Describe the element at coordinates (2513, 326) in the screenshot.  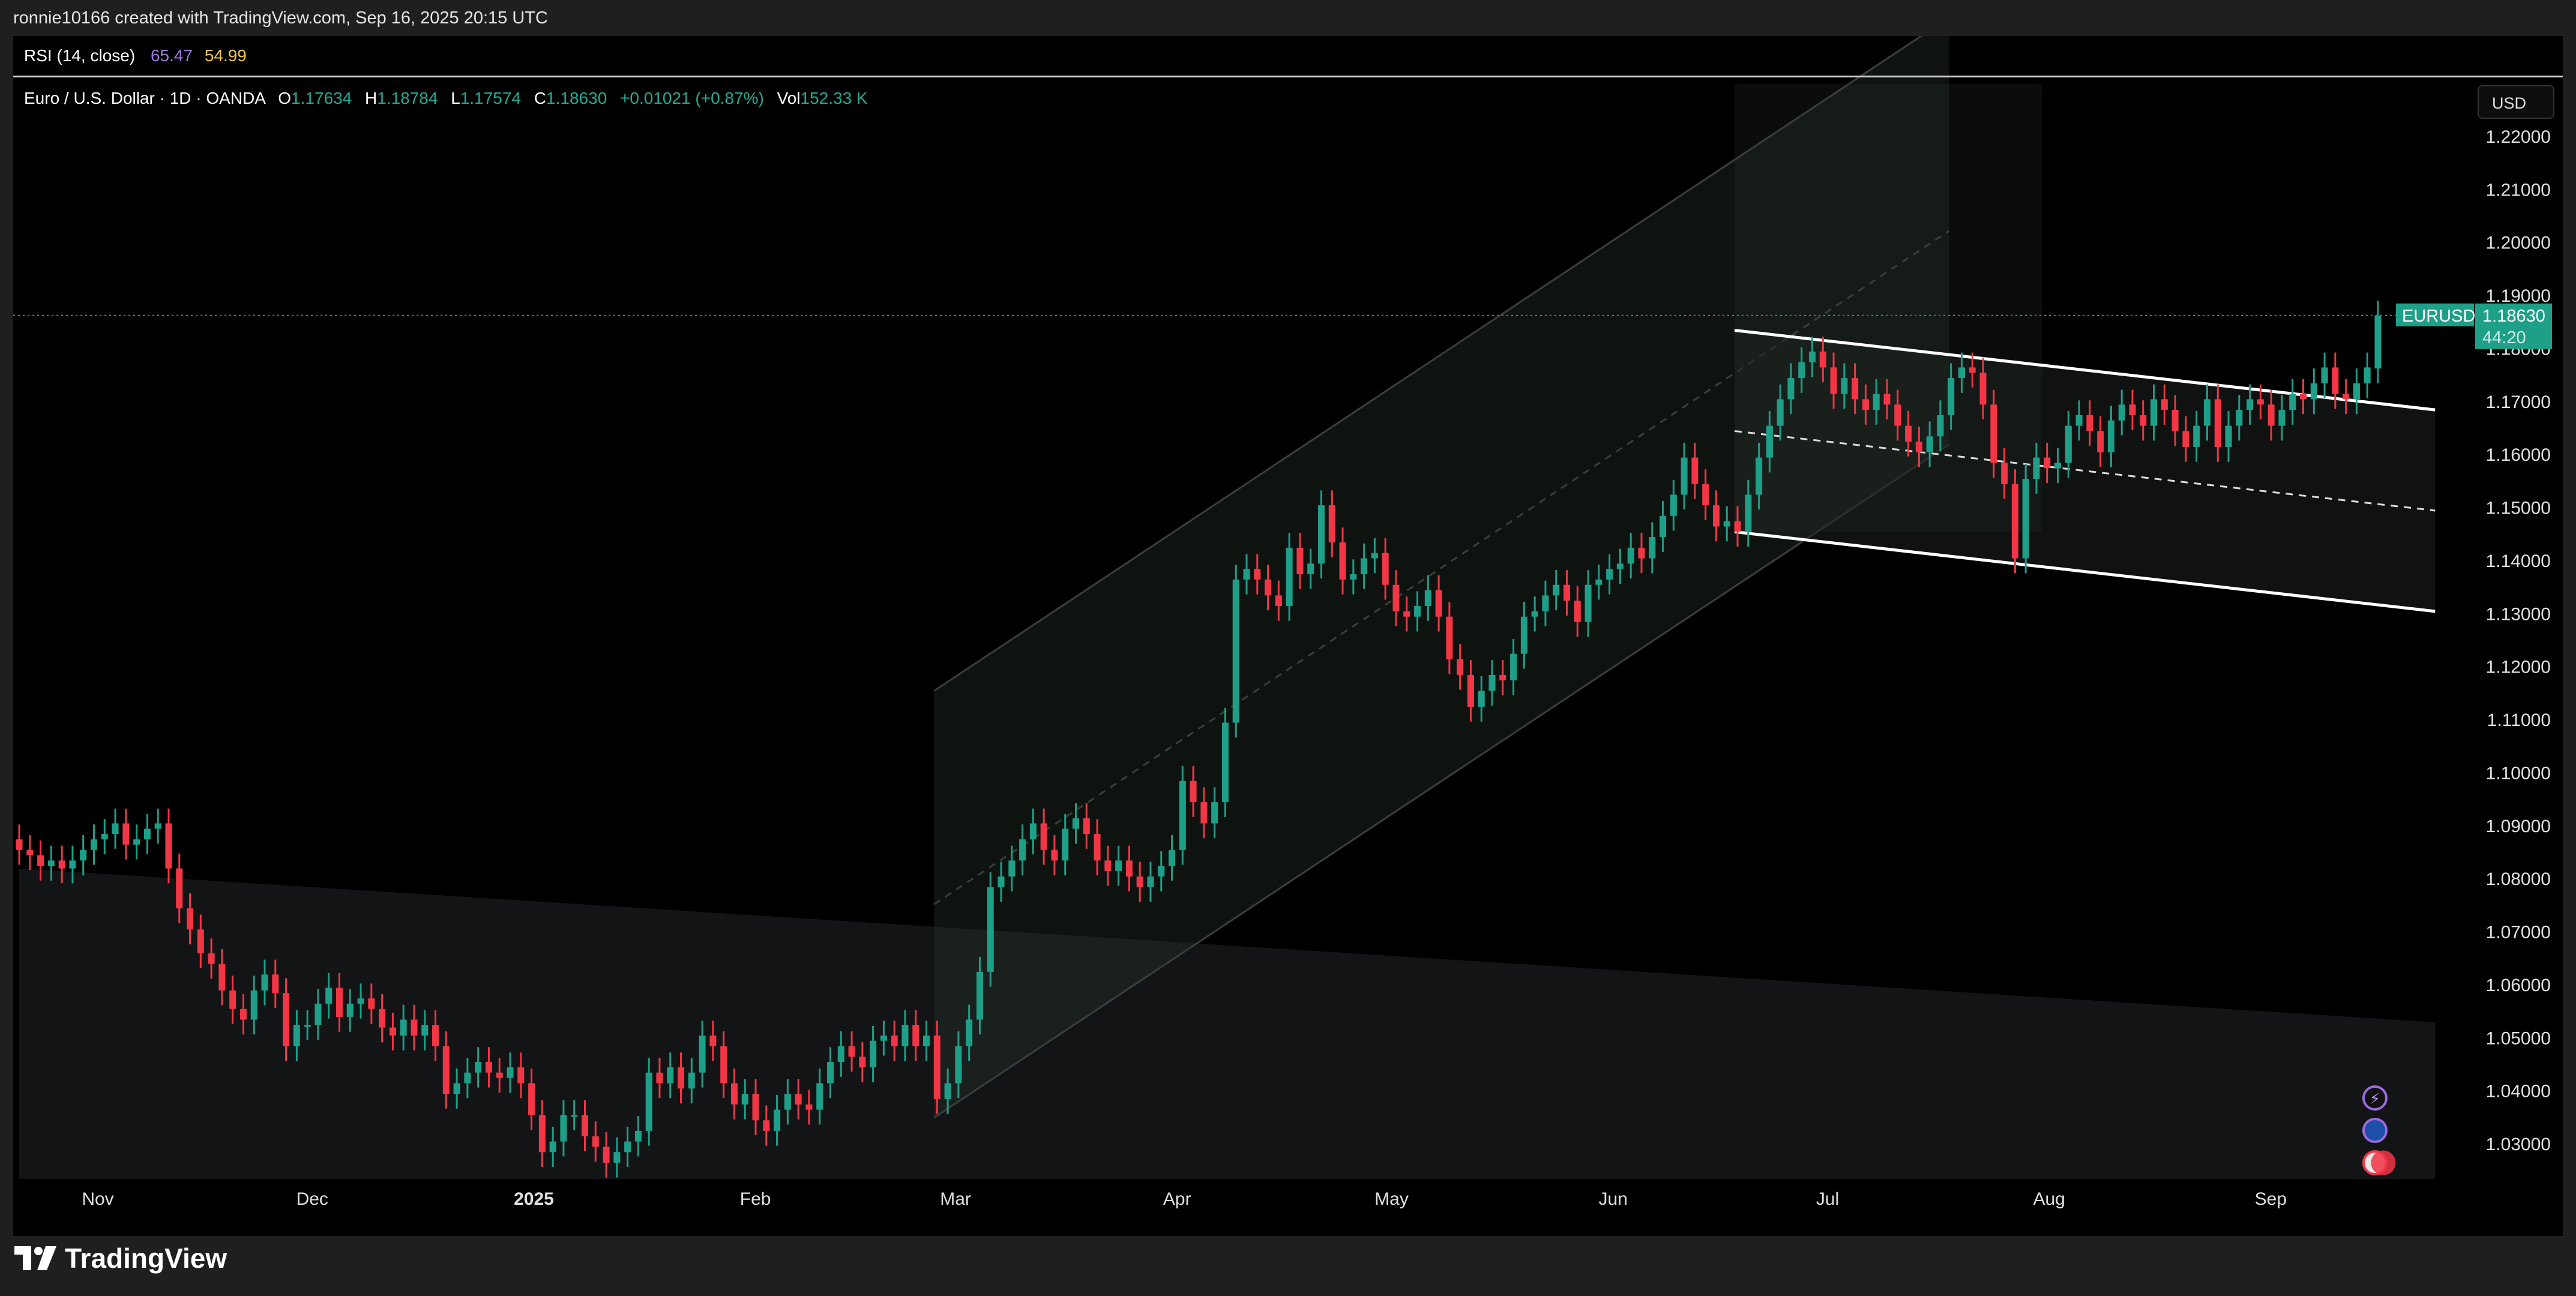
I see `price-tag-value-box` at that location.